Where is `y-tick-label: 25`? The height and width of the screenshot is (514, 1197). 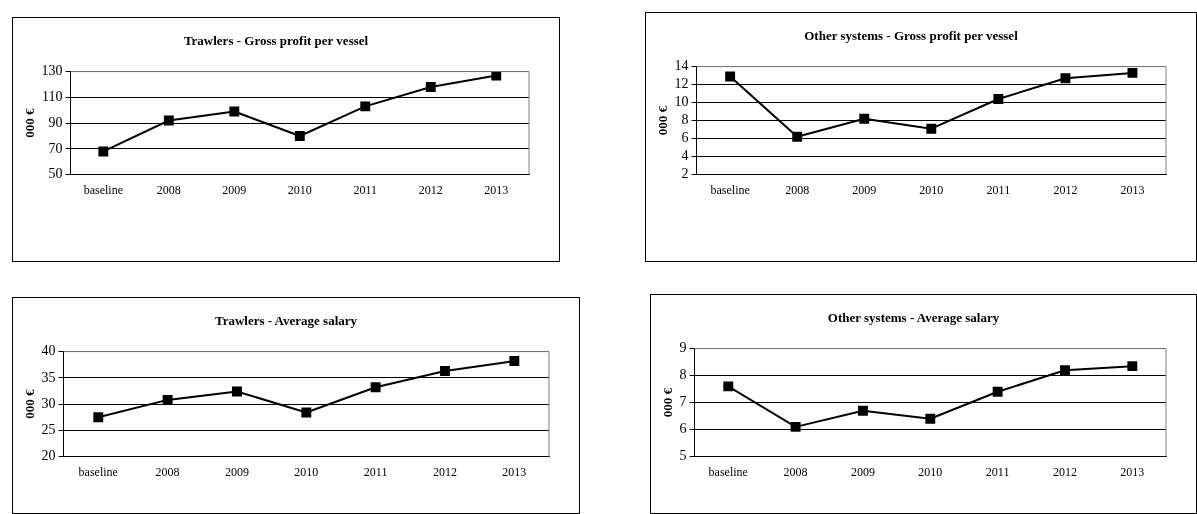 y-tick-label: 25 is located at coordinates (48, 430).